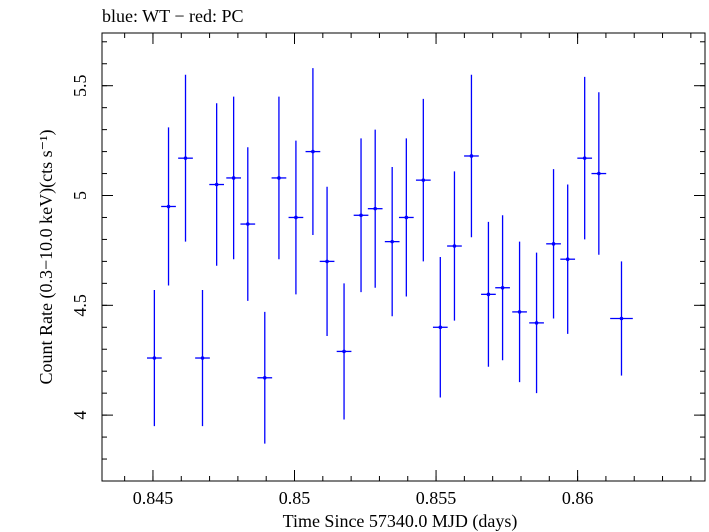 This screenshot has width=709, height=532. I want to click on x-tick-label: 0.845, so click(153, 498).